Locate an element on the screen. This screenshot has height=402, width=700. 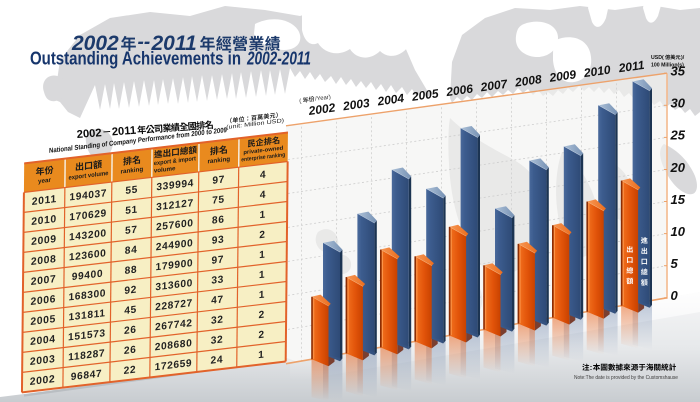
svg-text: 35 is located at coordinates (678, 71).